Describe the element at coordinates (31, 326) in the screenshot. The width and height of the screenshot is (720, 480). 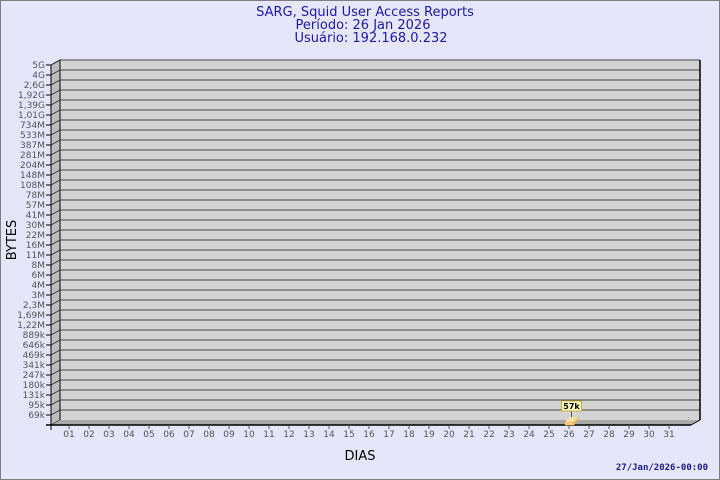
I see `y-tick-label: 1,22M` at that location.